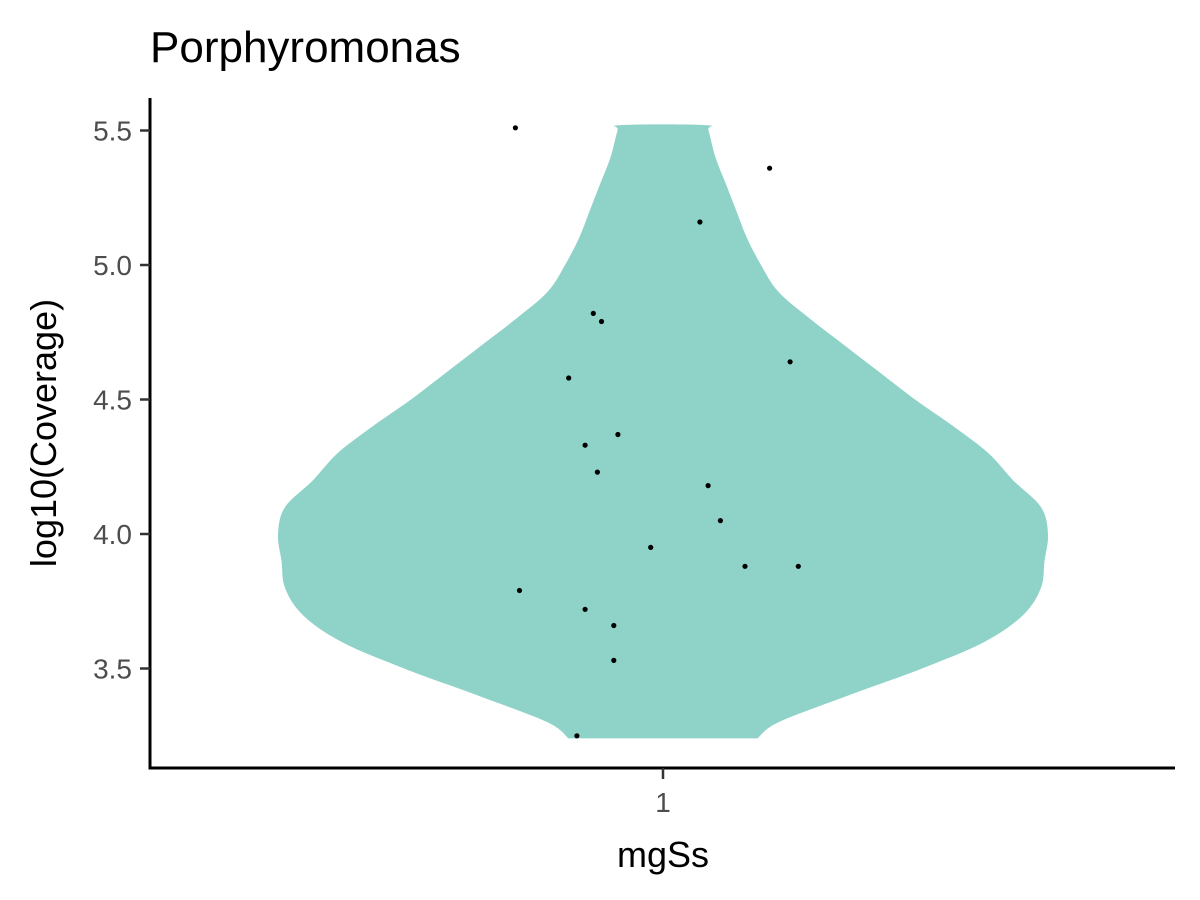  I want to click on y-tick-label: 5.0, so click(112, 265).